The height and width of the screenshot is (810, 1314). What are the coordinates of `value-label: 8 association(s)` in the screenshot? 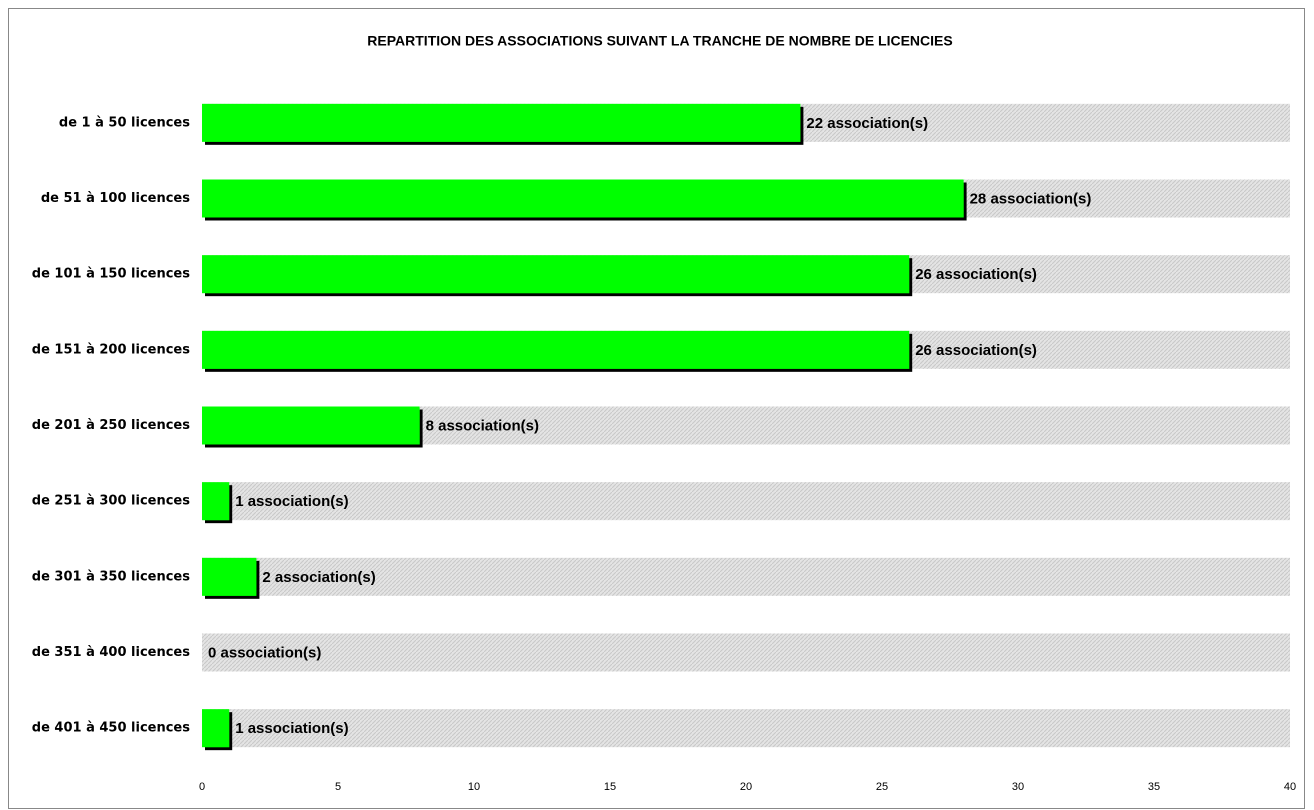 It's located at (482, 425).